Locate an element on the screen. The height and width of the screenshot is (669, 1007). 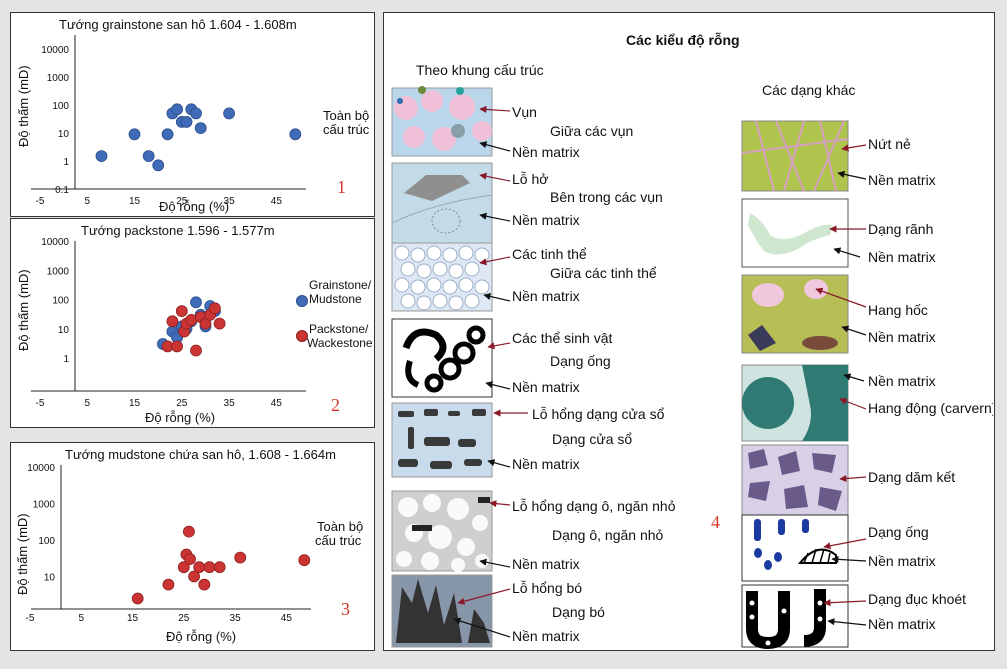
item-intraparticle: Lỗ hở Bên trong các vụn Nền matrix is located at coordinates (571, 199).